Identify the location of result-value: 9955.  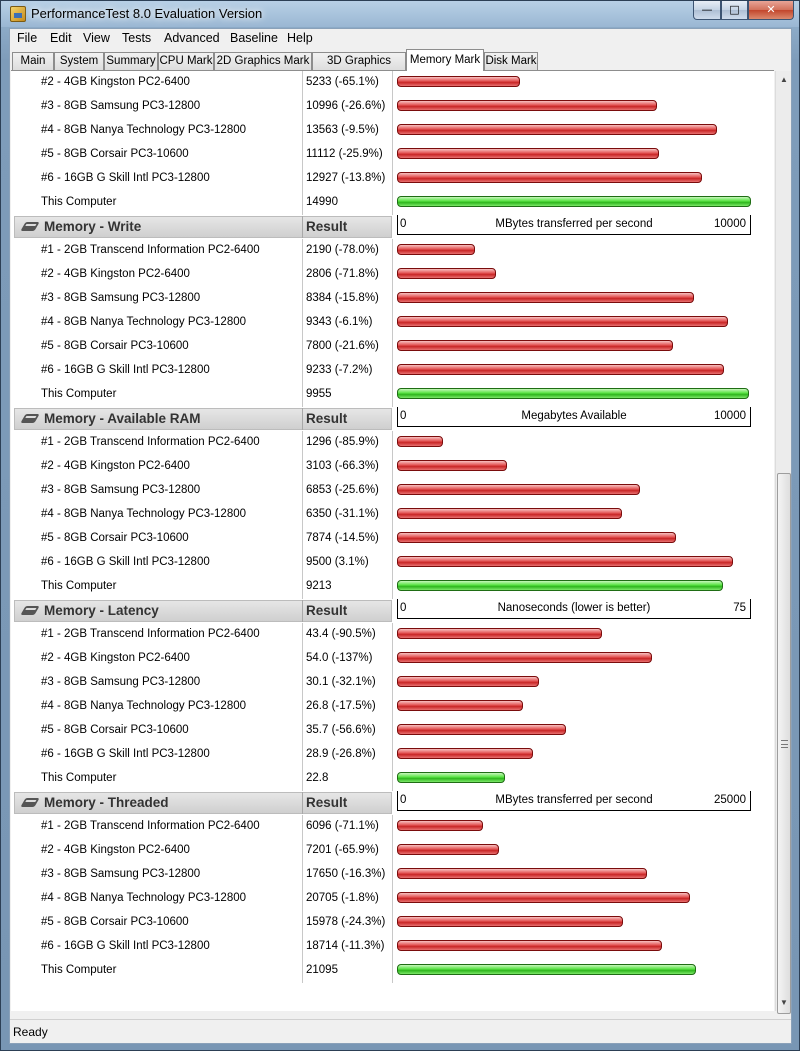
(319, 394).